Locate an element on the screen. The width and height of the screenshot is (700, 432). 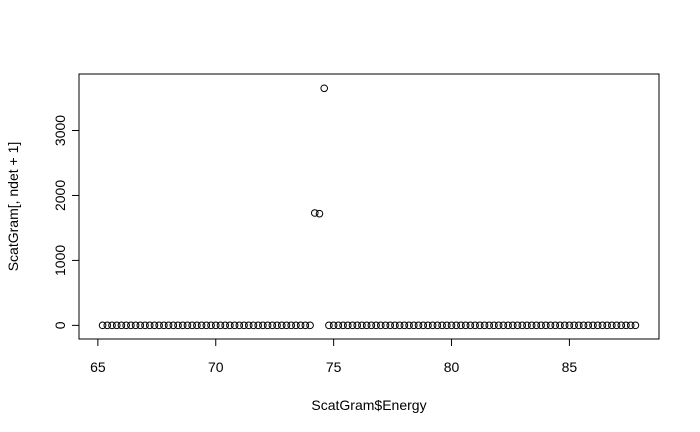
y-tick-label: 1000 is located at coordinates (60, 260).